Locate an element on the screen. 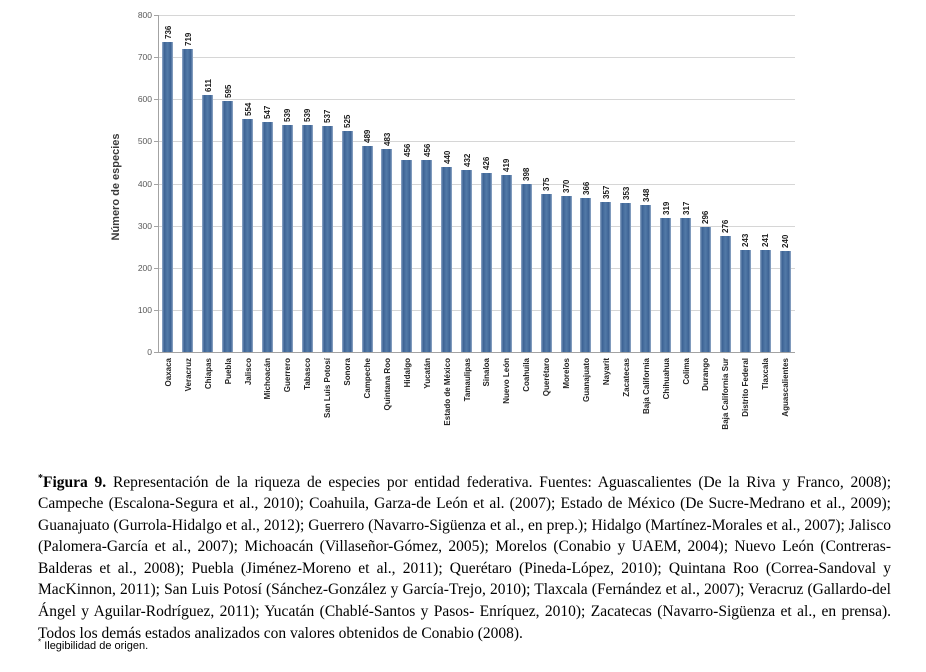 The width and height of the screenshot is (926, 672). x-axis-category-label: San Luis Potosí is located at coordinates (328, 388).